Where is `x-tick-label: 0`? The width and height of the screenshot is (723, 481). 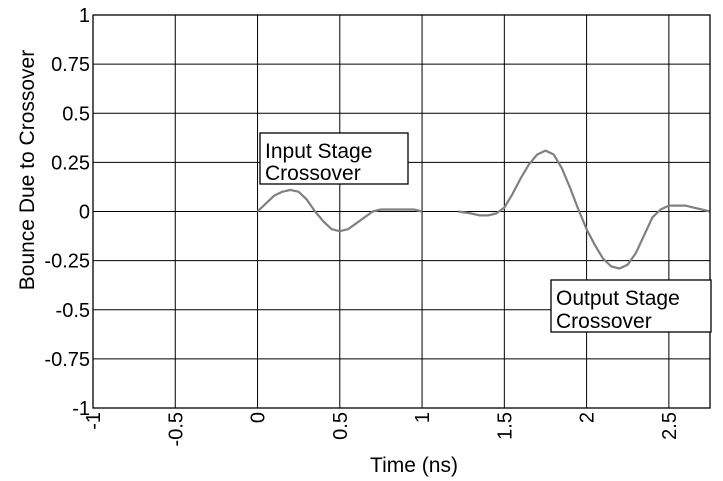 x-tick-label: 0 is located at coordinates (259, 417).